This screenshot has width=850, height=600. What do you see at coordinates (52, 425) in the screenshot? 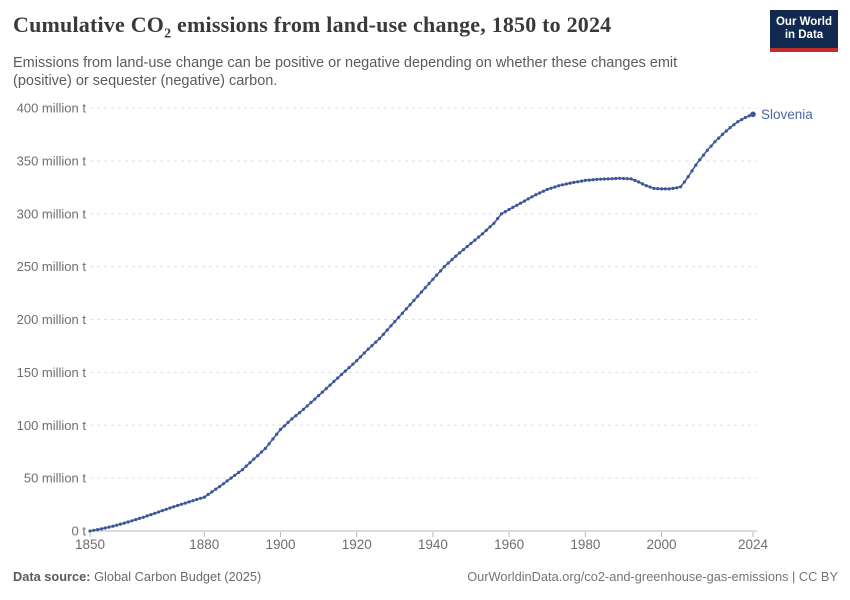
I see `y-axis-tick-label: 100 million t` at bounding box center [52, 425].